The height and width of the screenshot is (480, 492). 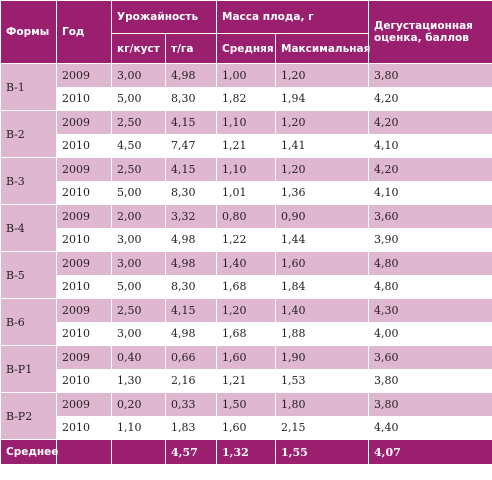 I want to click on mass-max-cell: 1,20, so click(x=322, y=122).